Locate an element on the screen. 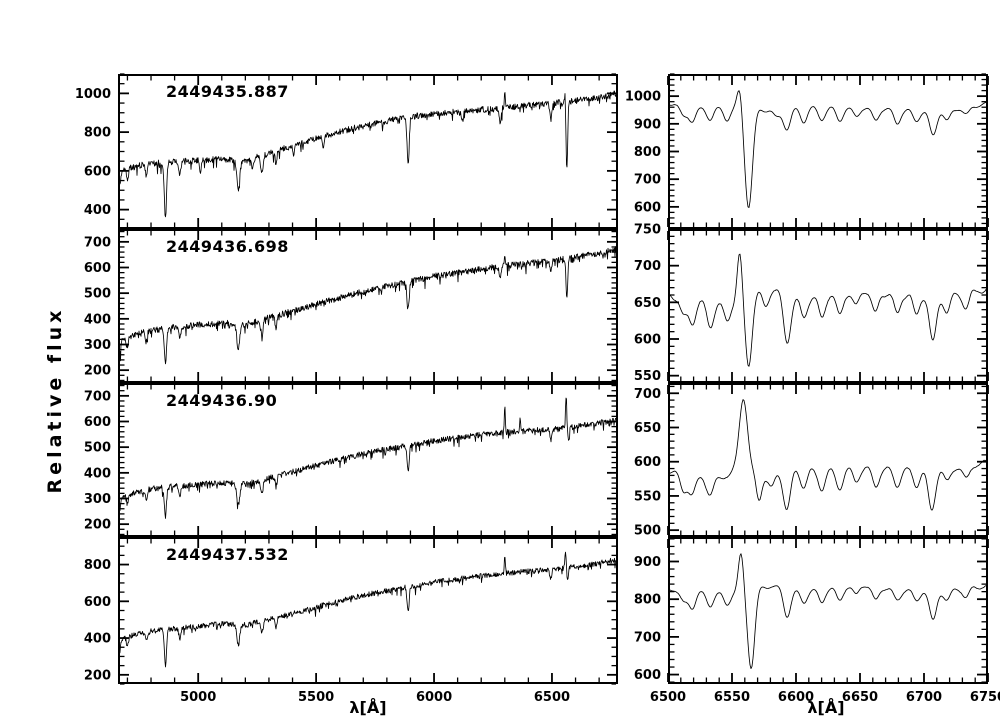  spectrum-panel-left-3: 200 300 400 500 600 700 is located at coordinates (351, 460).